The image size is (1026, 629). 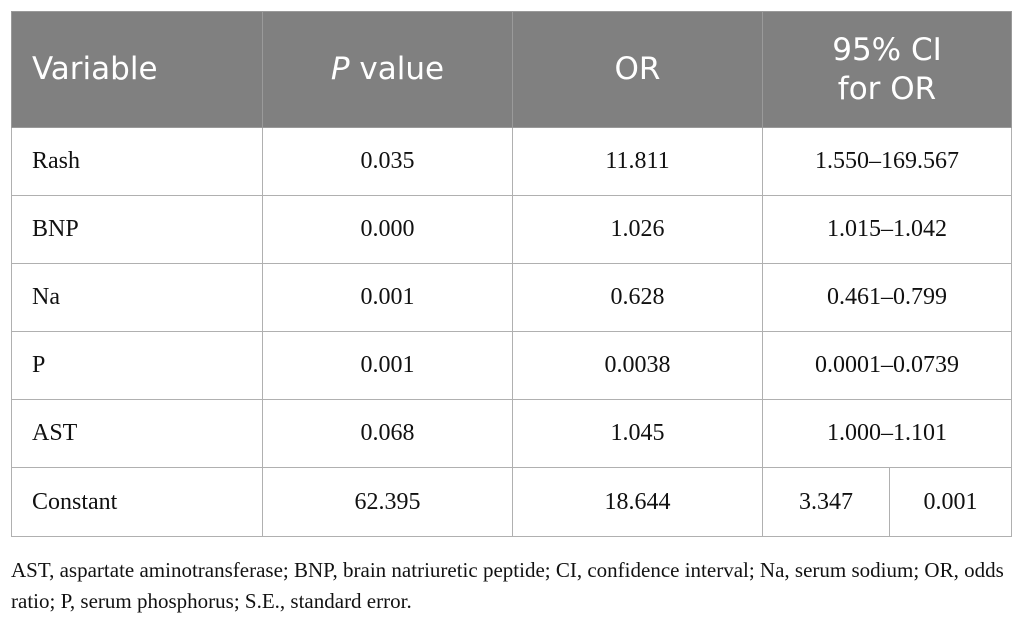 What do you see at coordinates (137, 297) in the screenshot?
I see `cell-variable: Na` at bounding box center [137, 297].